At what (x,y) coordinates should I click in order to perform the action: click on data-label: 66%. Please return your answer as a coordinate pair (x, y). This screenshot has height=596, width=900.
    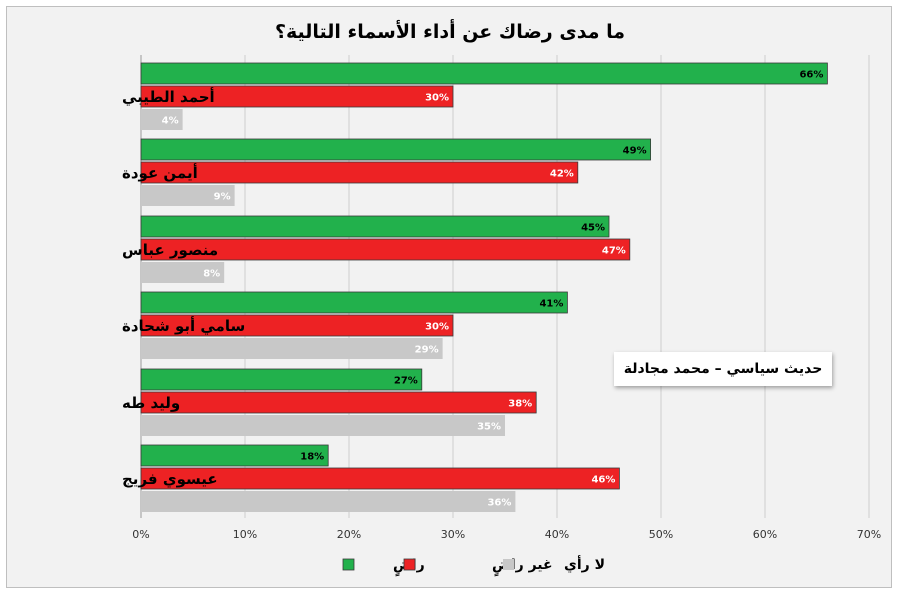
    Looking at the image, I should click on (811, 75).